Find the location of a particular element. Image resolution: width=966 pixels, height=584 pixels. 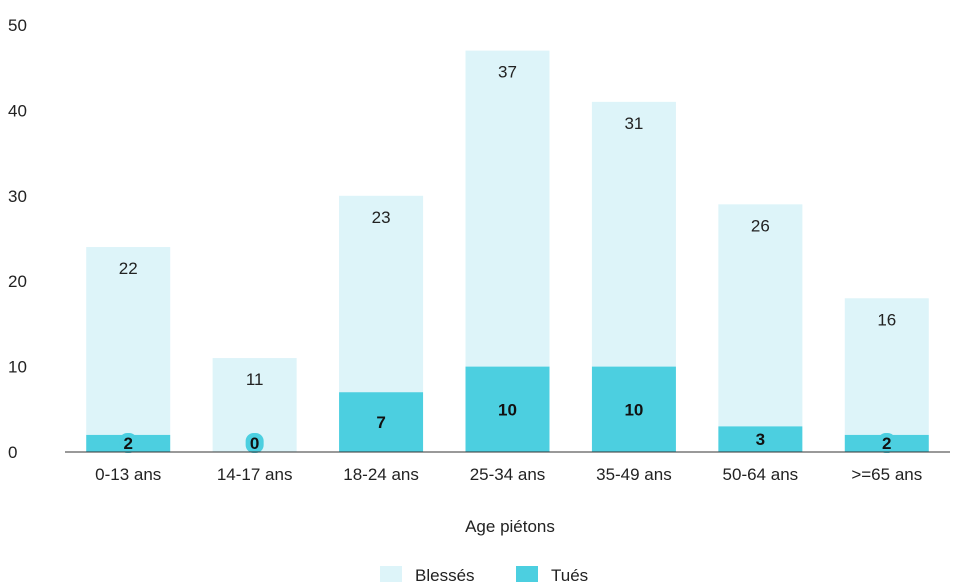

data-label-blesses: 23 is located at coordinates (381, 217).